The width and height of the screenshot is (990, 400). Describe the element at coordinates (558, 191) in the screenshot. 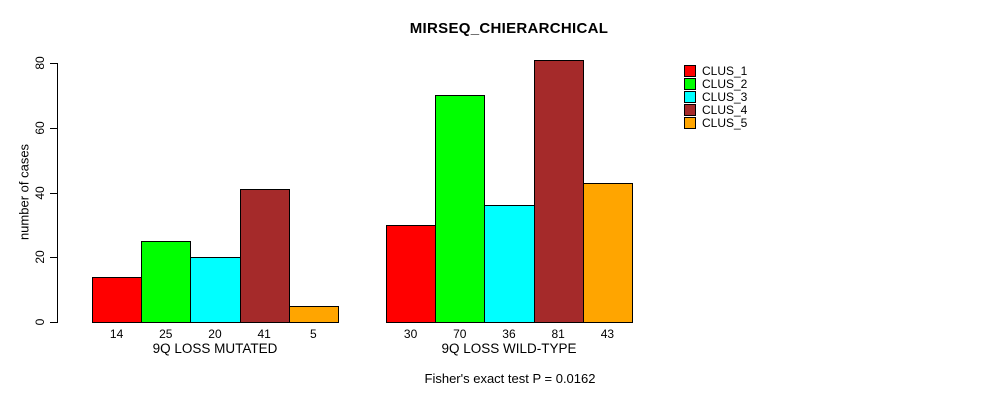

I see `bar-clus_4-group2` at that location.